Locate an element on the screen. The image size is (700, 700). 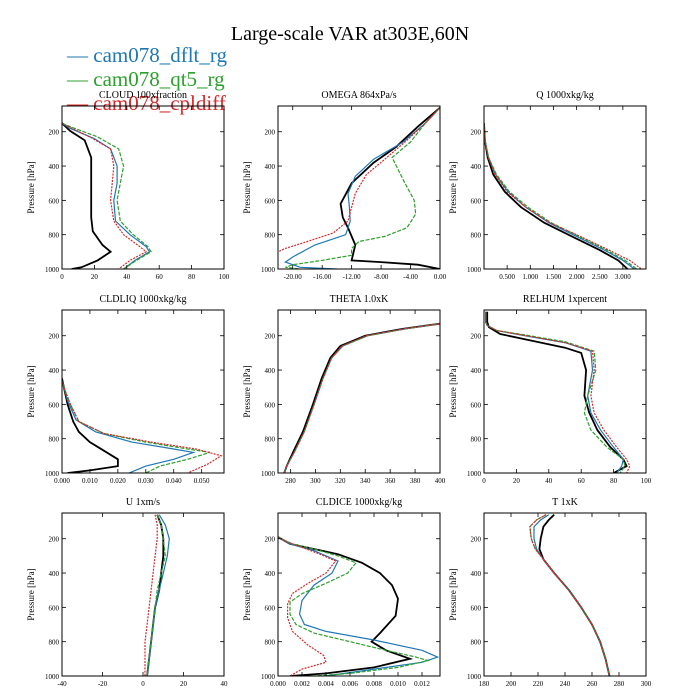
panel-title: OMEGA 864xPa/s is located at coordinates (358, 95).